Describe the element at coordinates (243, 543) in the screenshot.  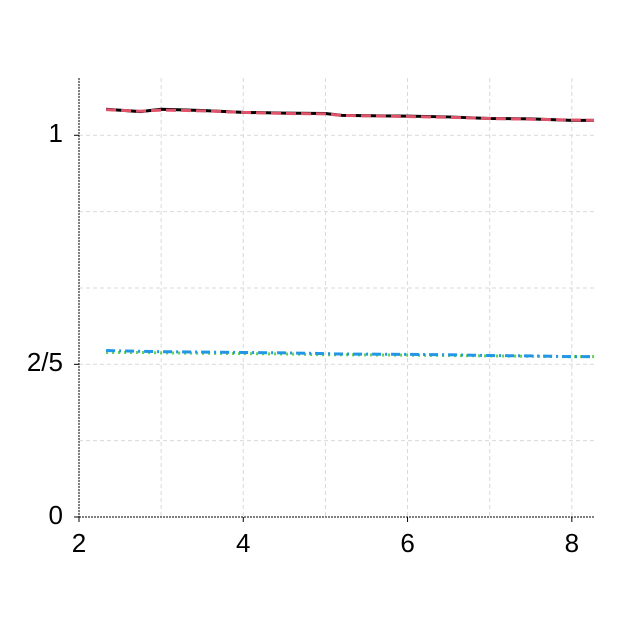
I see `x-tick-label: 4` at that location.